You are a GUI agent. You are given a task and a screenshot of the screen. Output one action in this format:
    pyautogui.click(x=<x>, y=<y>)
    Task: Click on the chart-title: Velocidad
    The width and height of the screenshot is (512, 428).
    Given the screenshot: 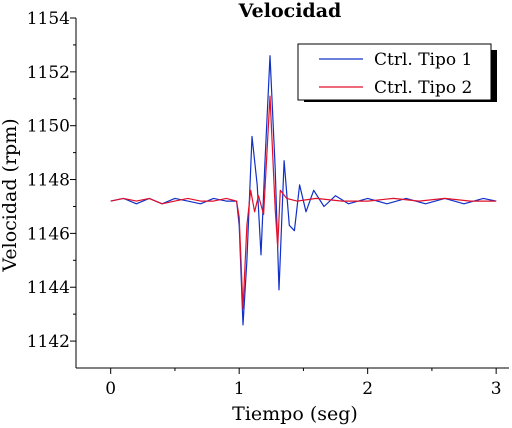 What is the action you would take?
    pyautogui.click(x=290, y=11)
    